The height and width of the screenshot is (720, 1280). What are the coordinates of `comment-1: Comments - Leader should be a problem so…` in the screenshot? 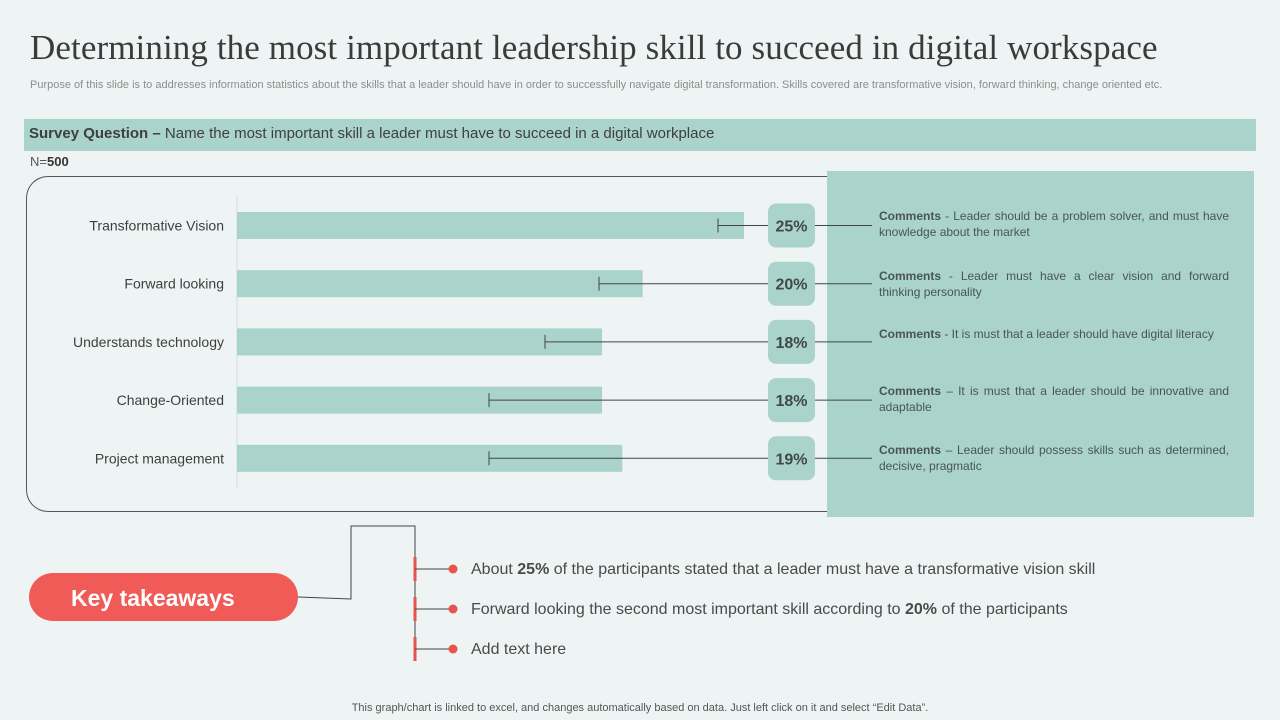 It's located at (1054, 224).